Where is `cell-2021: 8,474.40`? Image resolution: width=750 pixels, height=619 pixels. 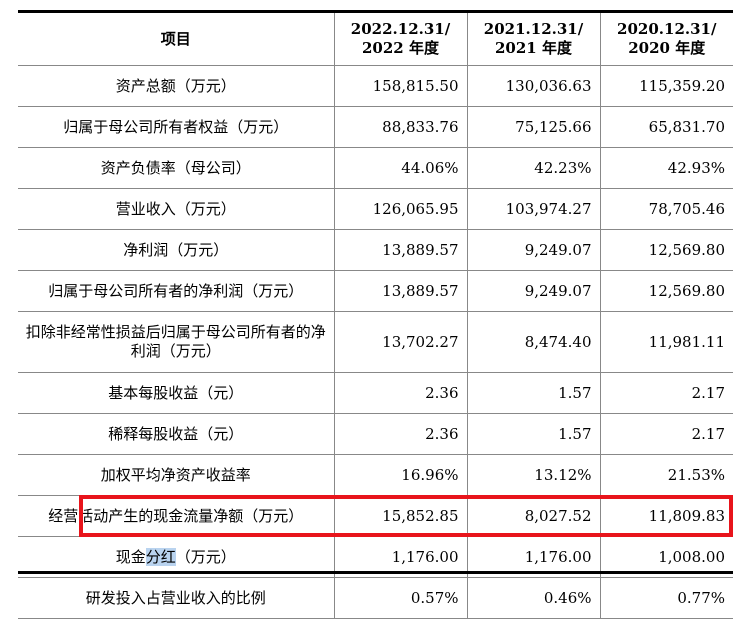 cell-2021: 8,474.40 is located at coordinates (533, 342).